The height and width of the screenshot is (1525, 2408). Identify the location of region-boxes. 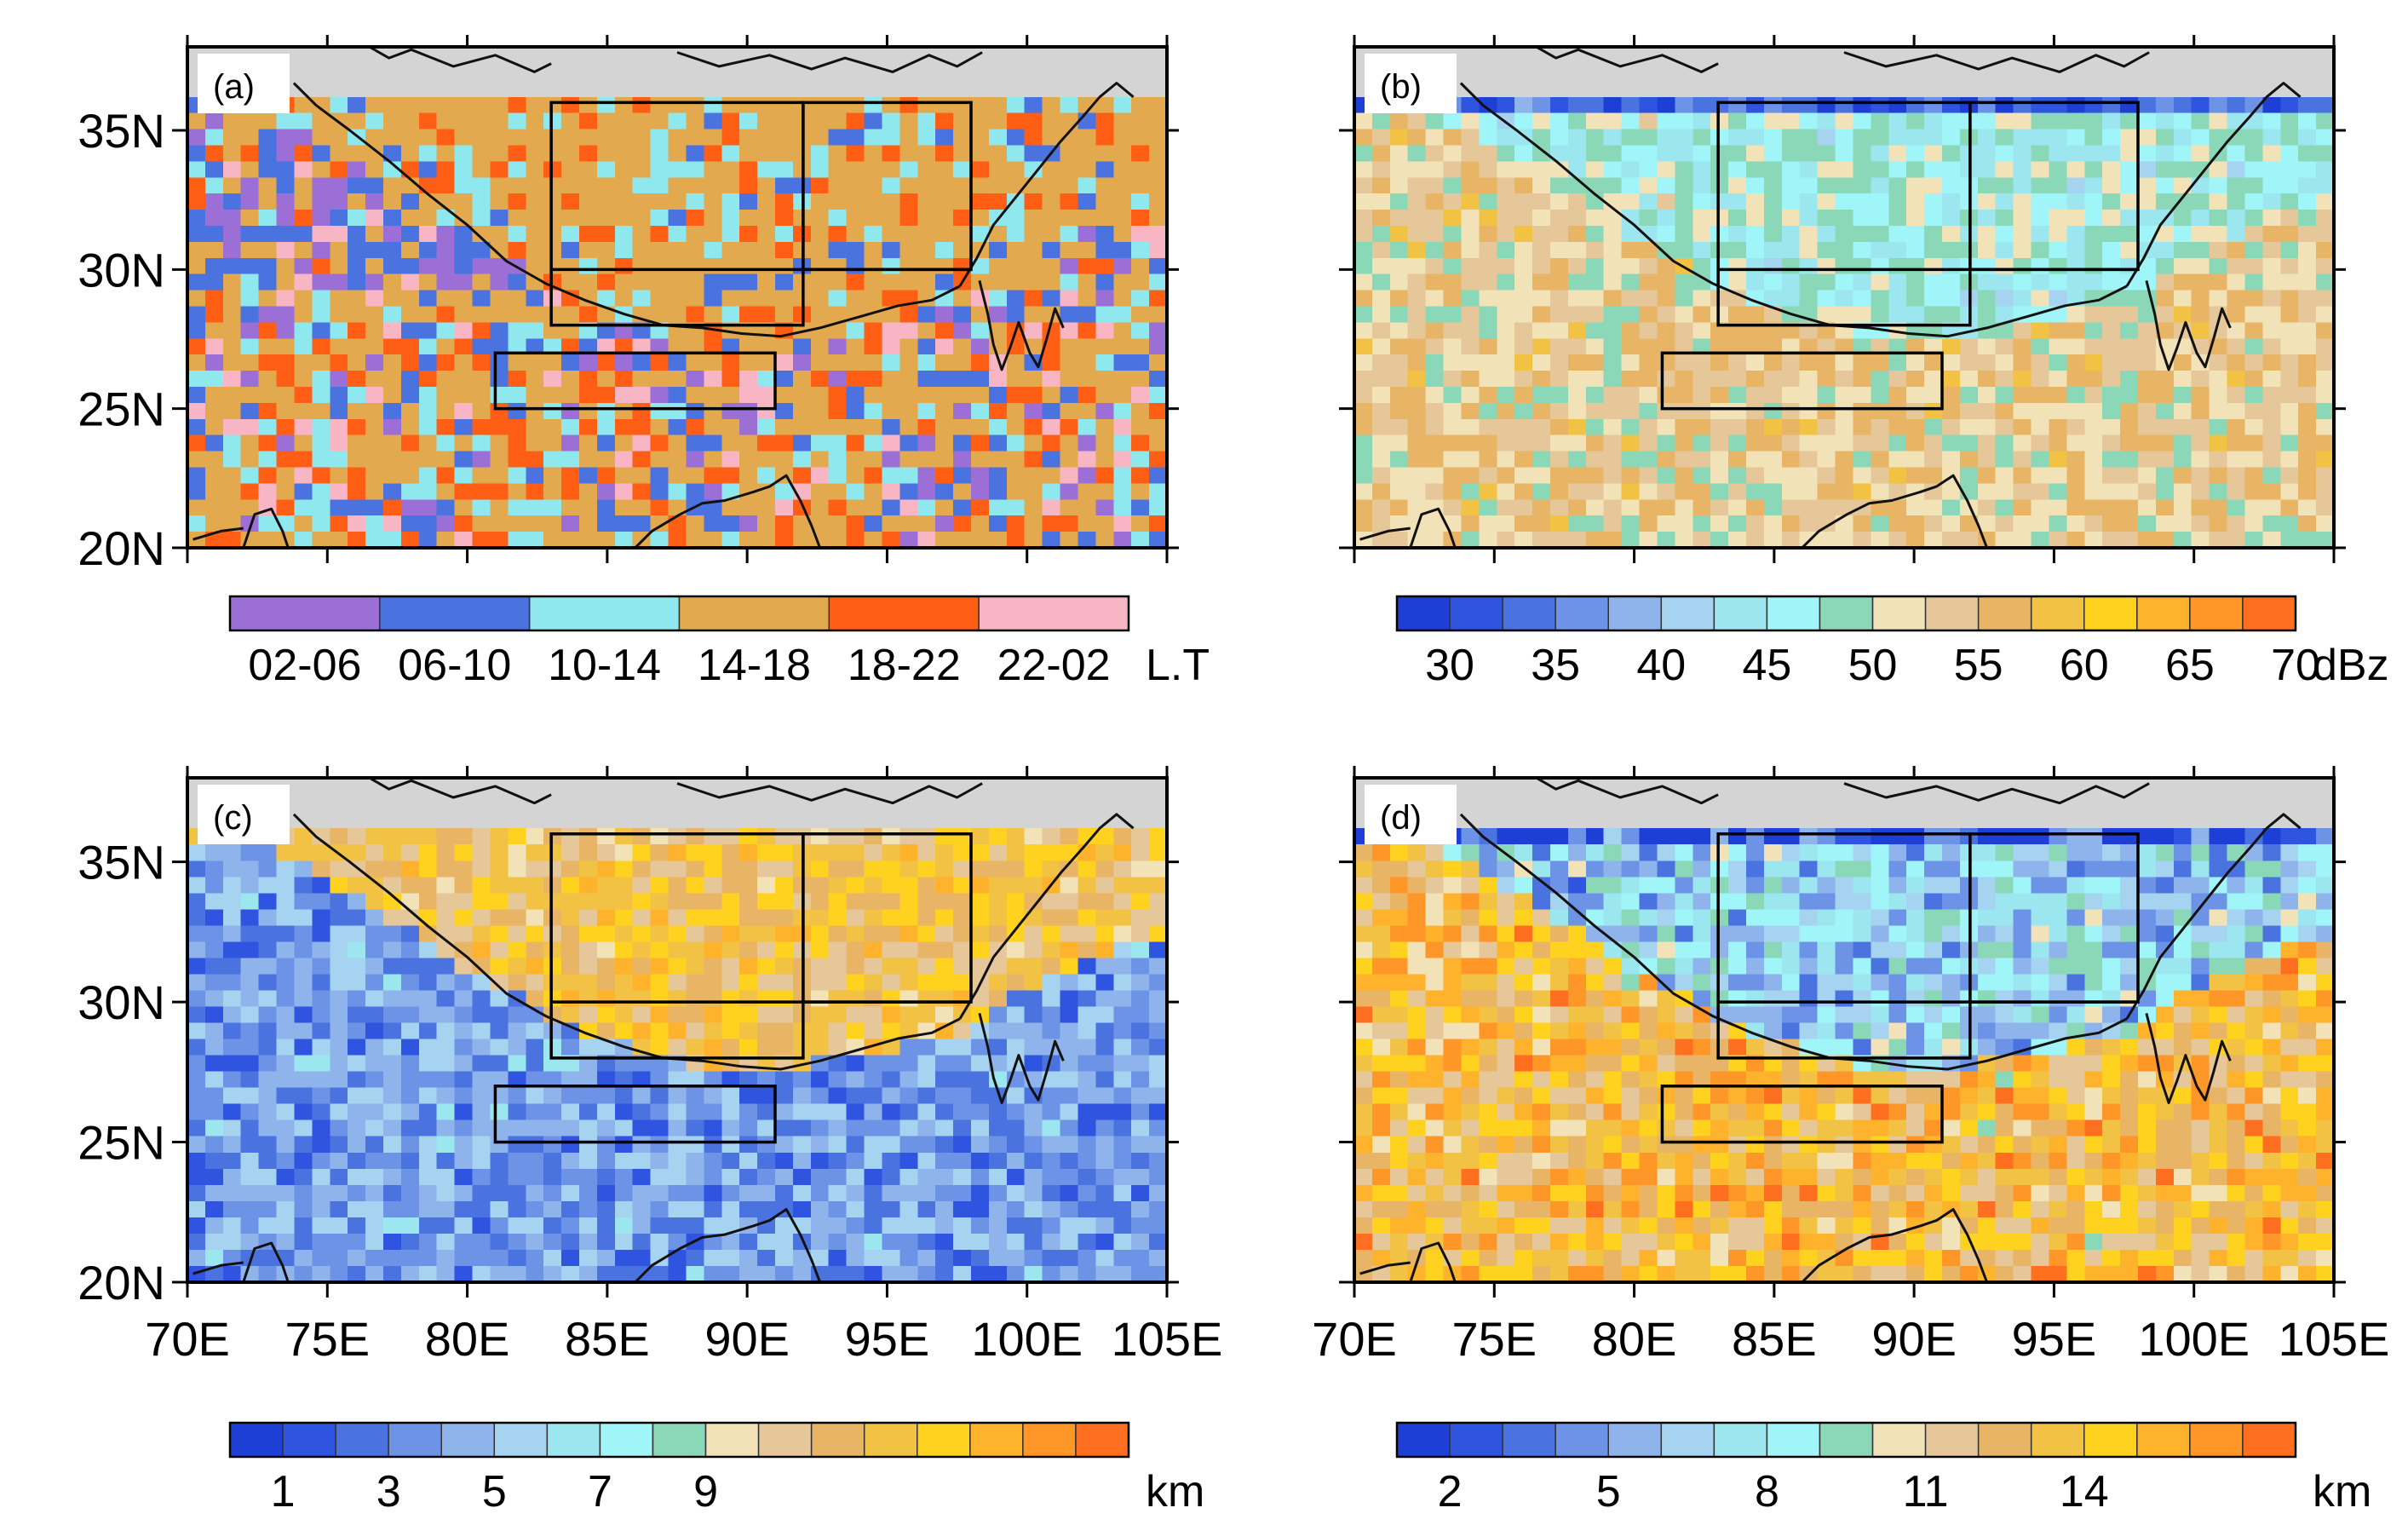
(733, 256).